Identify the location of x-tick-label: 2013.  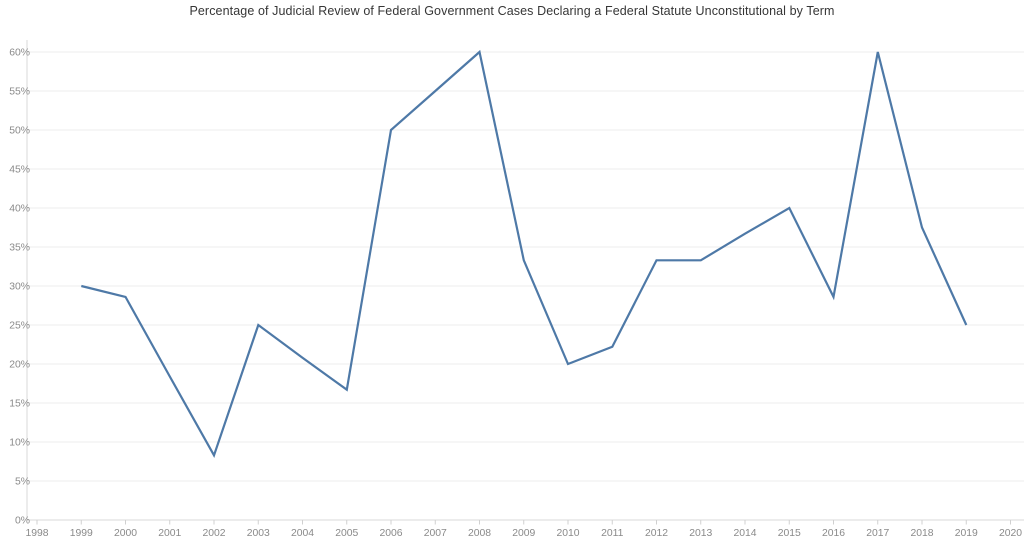
(700, 533).